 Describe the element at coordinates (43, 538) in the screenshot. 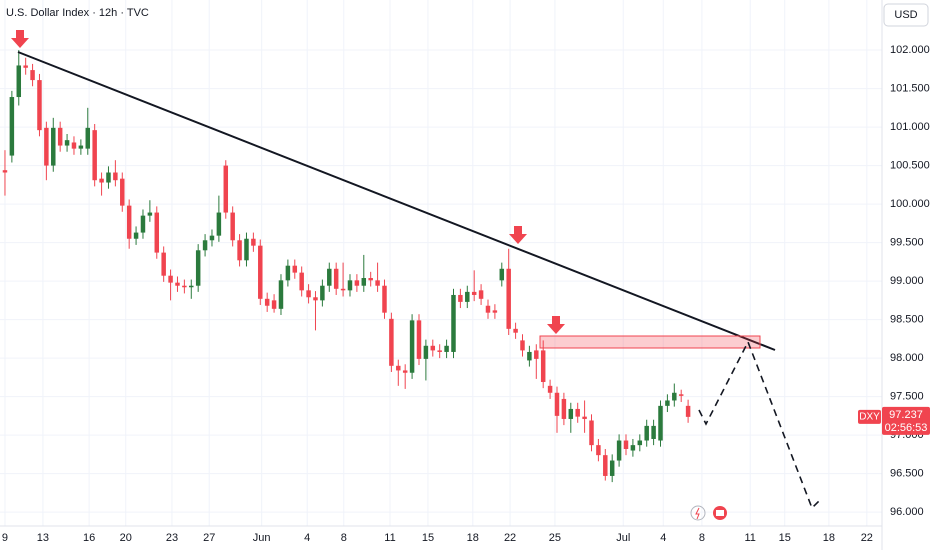

I see `x-tick-label: 13` at that location.